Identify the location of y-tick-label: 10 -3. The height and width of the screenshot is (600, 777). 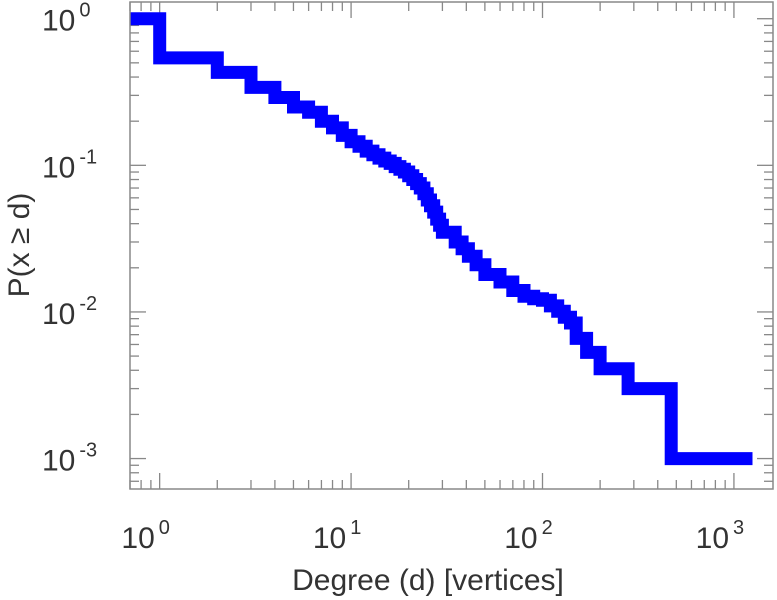
(69, 459).